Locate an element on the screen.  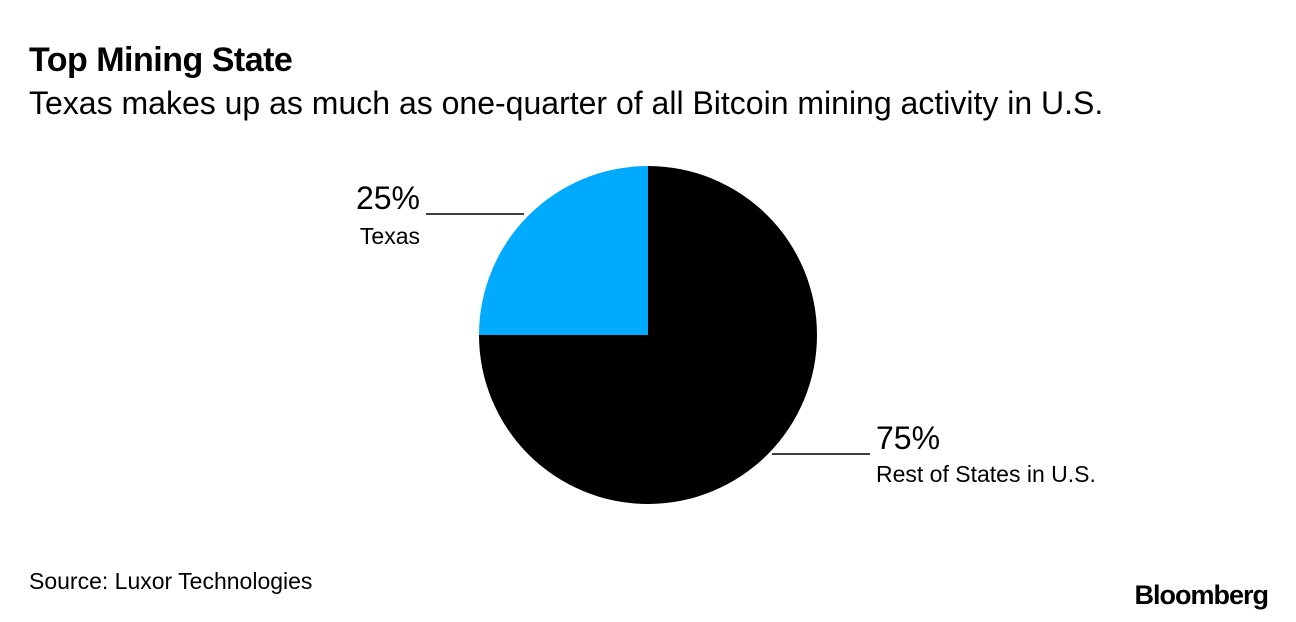
slice-label-texas: Texas is located at coordinates (390, 236).